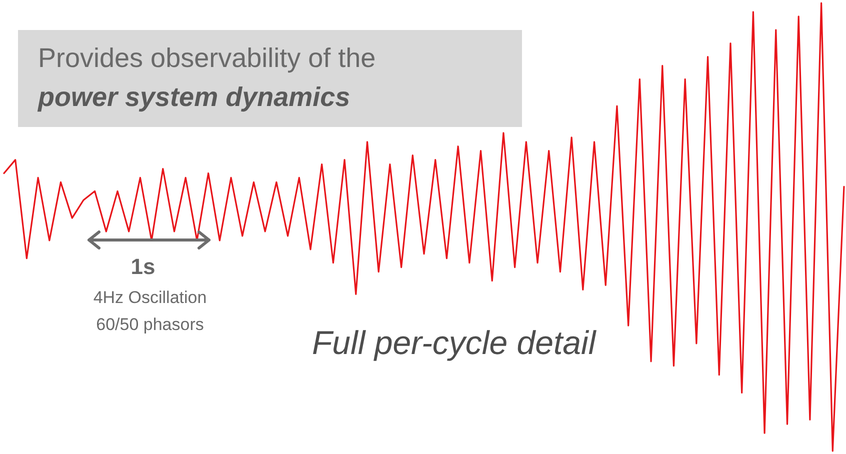  What do you see at coordinates (150, 325) in the screenshot?
I see `annotation: 60/50 phasors` at bounding box center [150, 325].